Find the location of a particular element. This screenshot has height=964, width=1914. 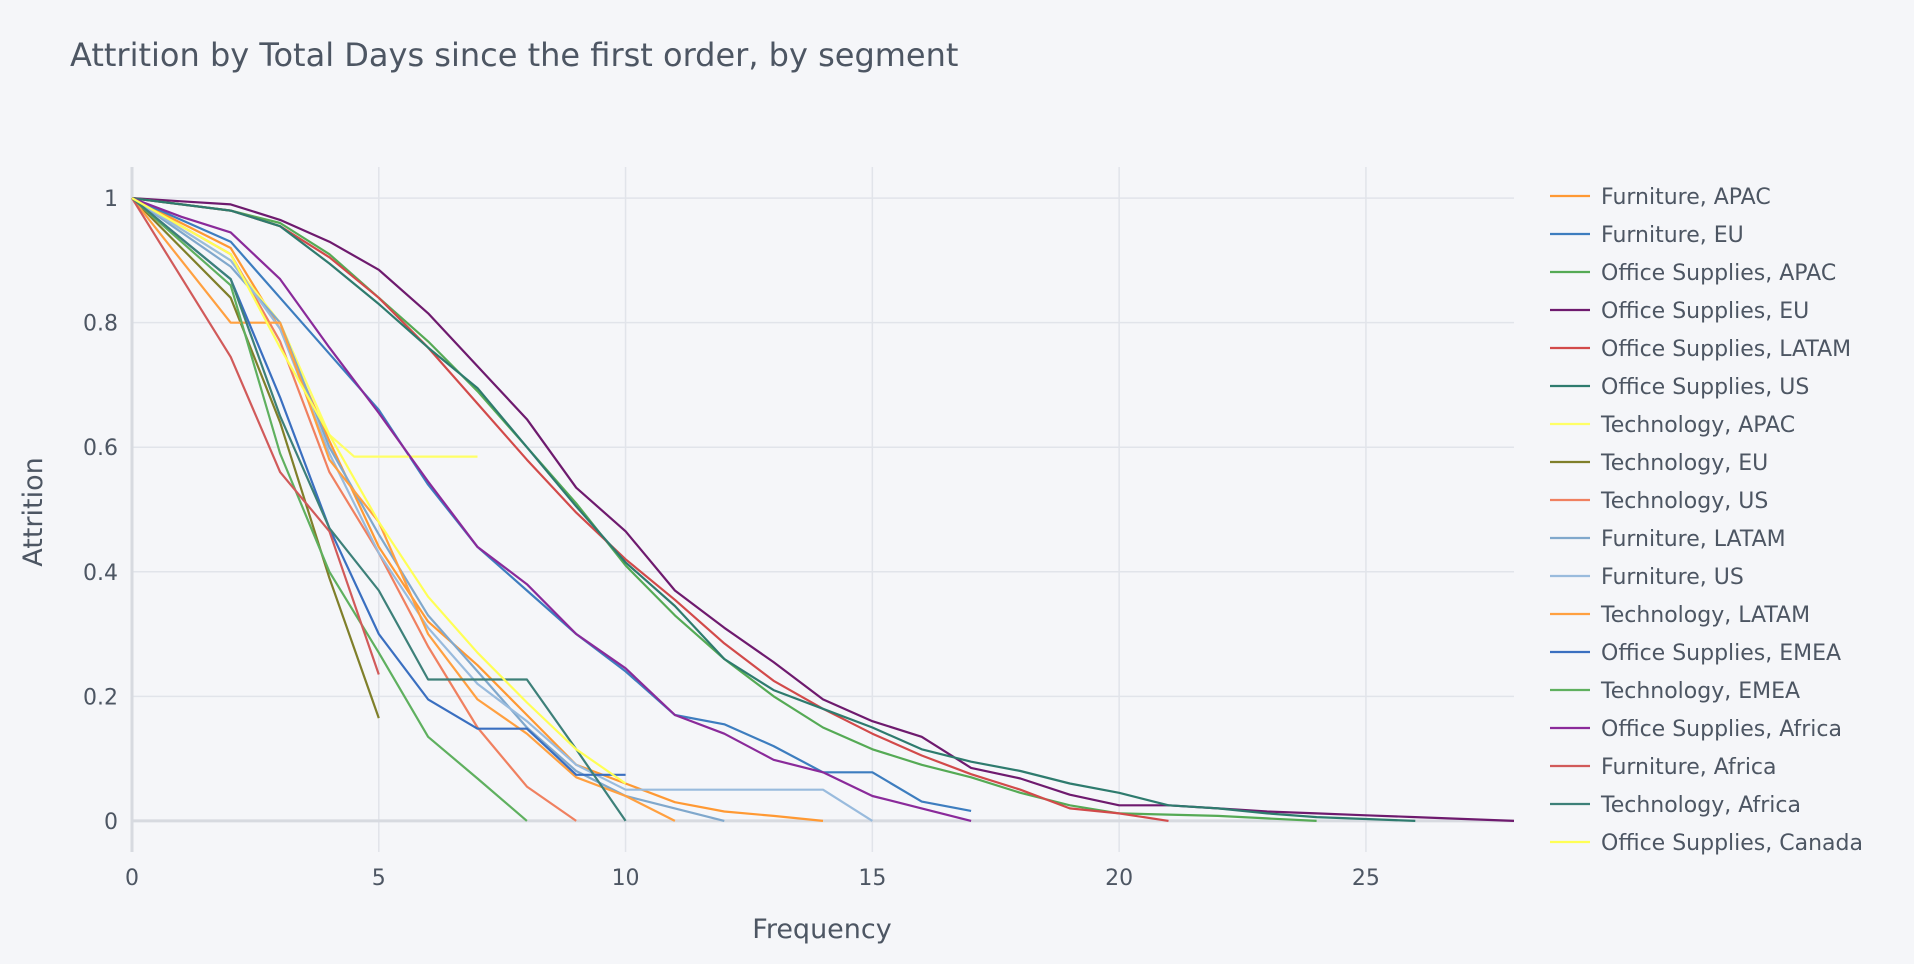

y-tick-label: 0.6 is located at coordinates (100, 448).